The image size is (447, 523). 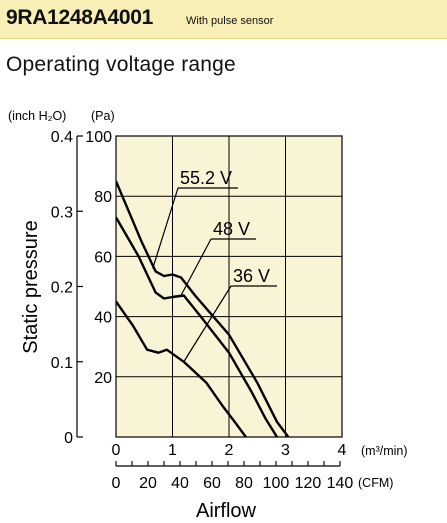 What do you see at coordinates (148, 483) in the screenshot?
I see `cfm-tick-label: 20` at bounding box center [148, 483].